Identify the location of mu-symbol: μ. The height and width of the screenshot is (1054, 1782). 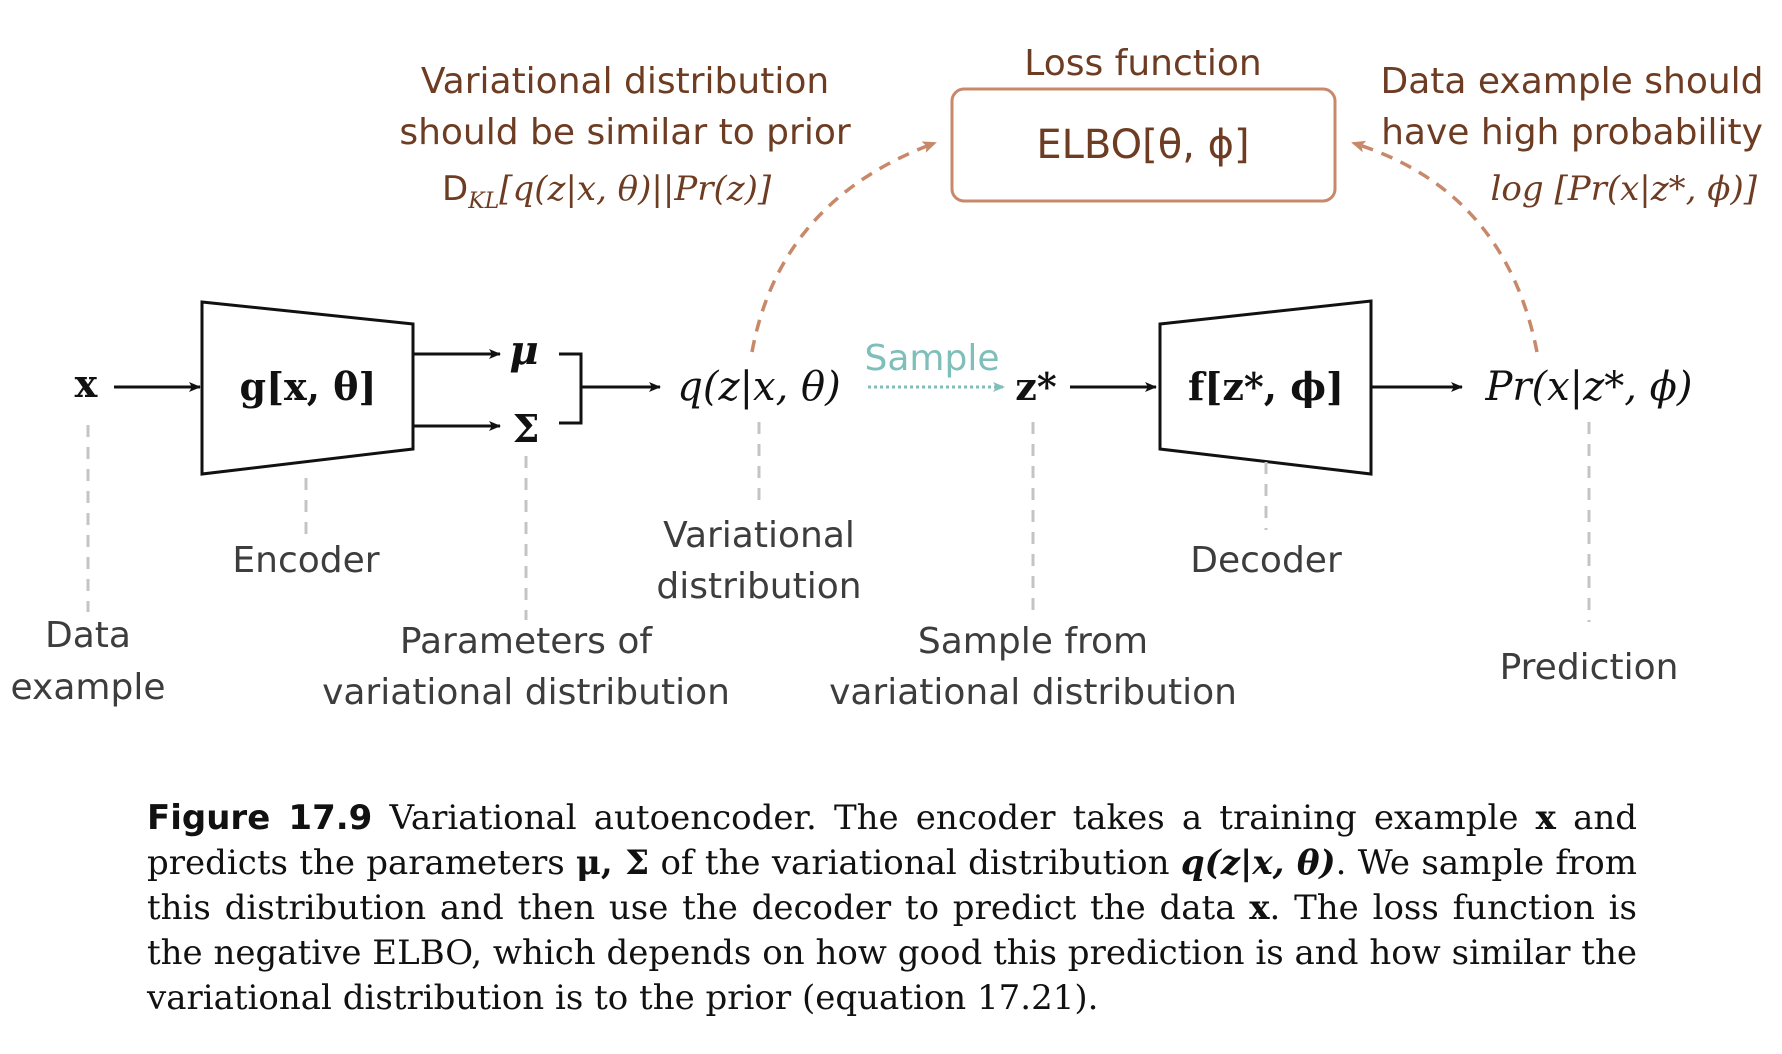
(523, 350).